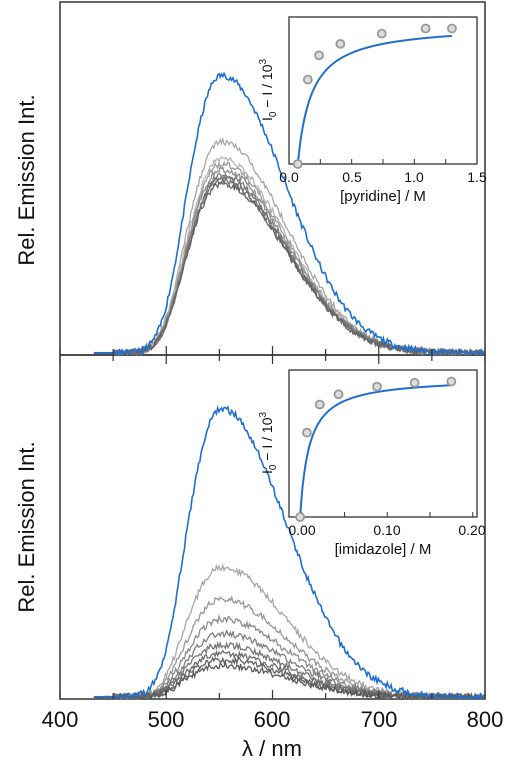 The image size is (512, 767). I want to click on inset-pyridine-frame, so click(383, 90).